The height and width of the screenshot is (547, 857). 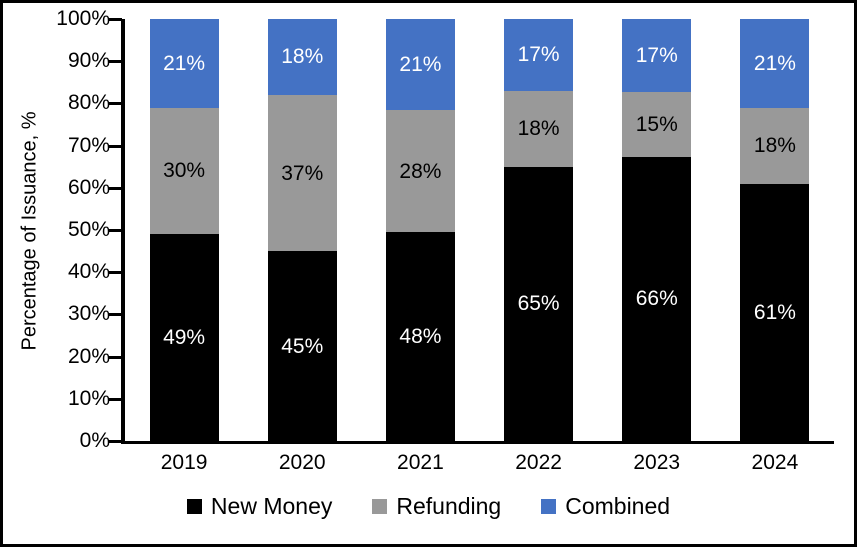 I want to click on y-tick-label-20-: 20%, so click(x=88, y=356).